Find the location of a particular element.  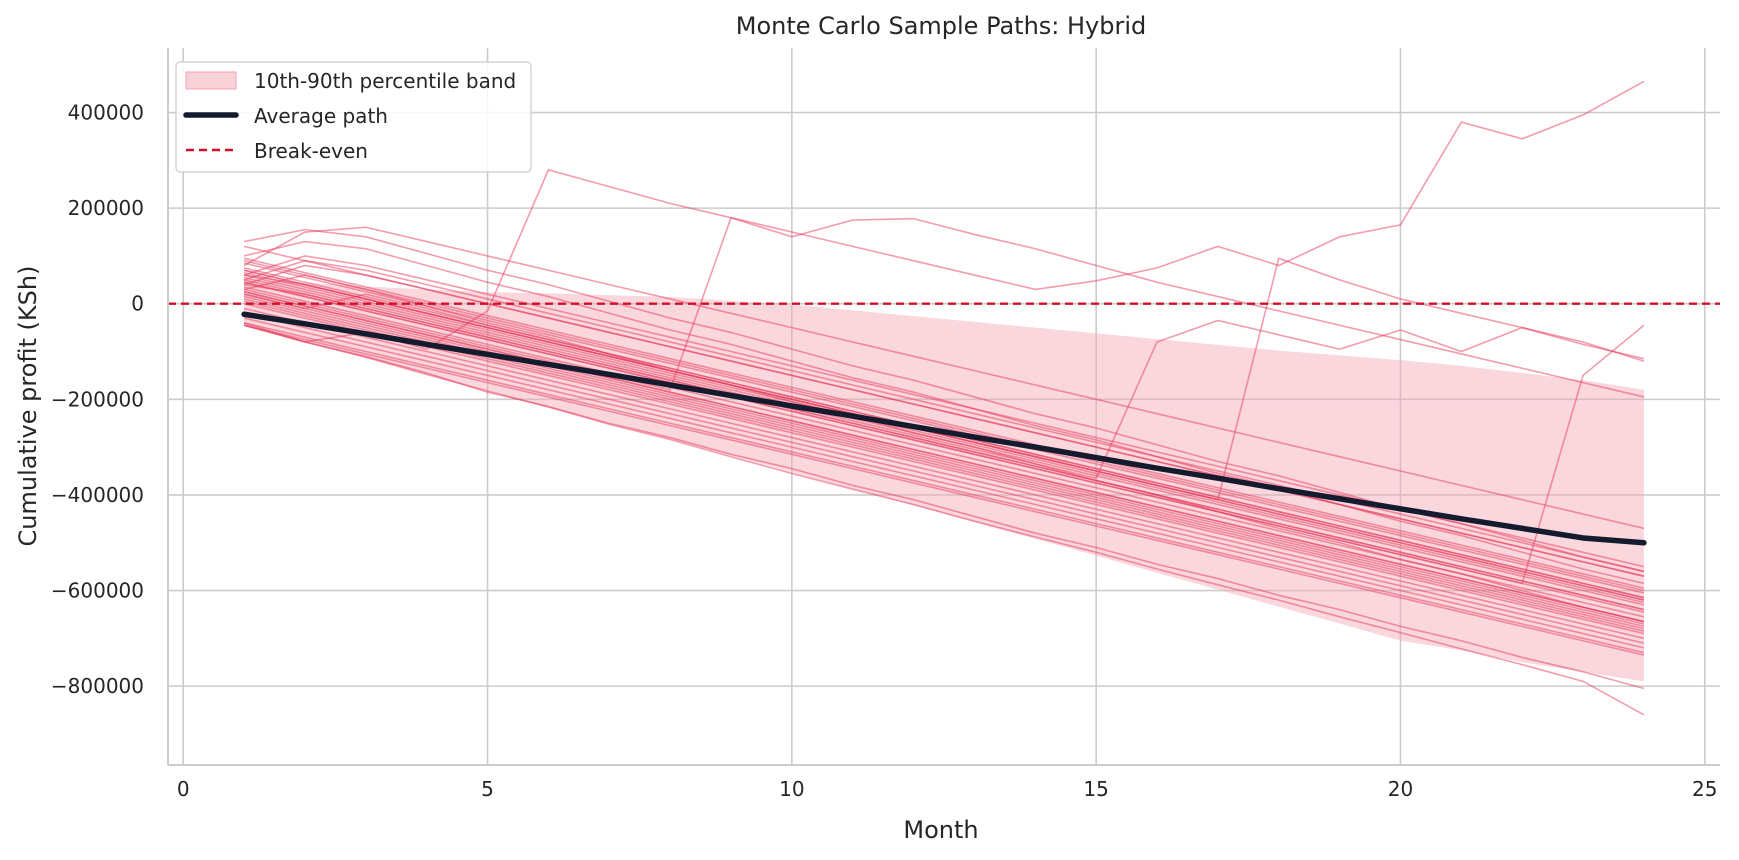

y-tick-label: 0 is located at coordinates (137, 304).